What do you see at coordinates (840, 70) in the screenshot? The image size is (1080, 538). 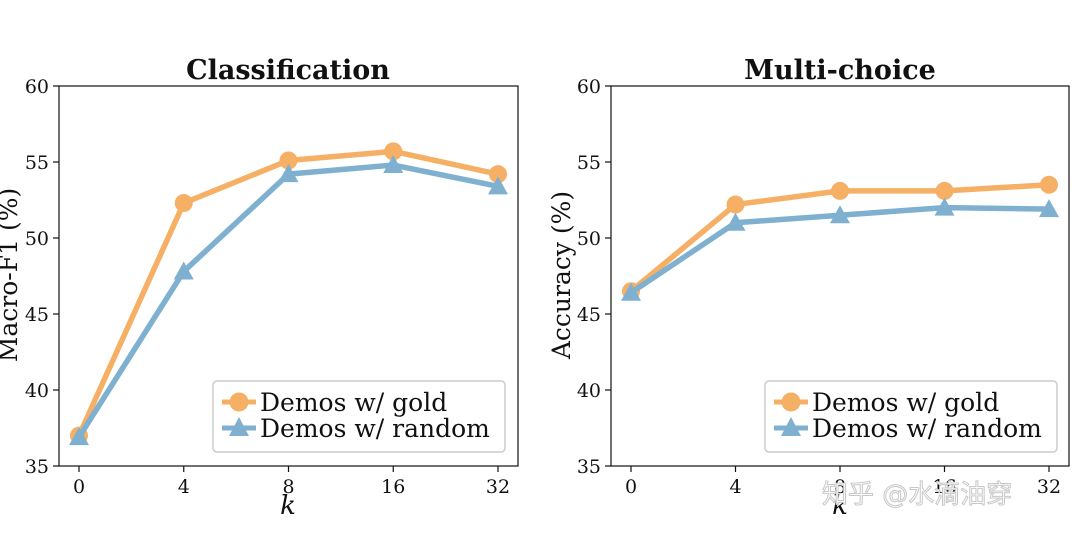 I see `chart-title: Multi-choice` at bounding box center [840, 70].